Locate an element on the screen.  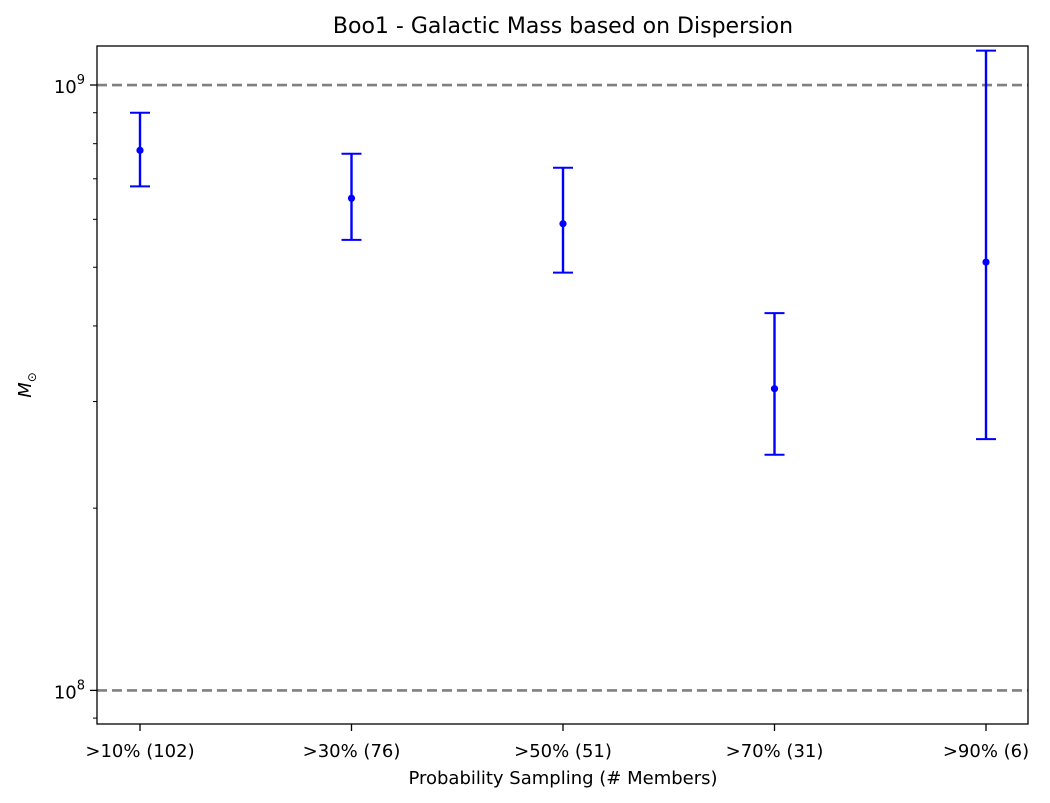
x-tick-label-2: >50% (51) is located at coordinates (563, 751).